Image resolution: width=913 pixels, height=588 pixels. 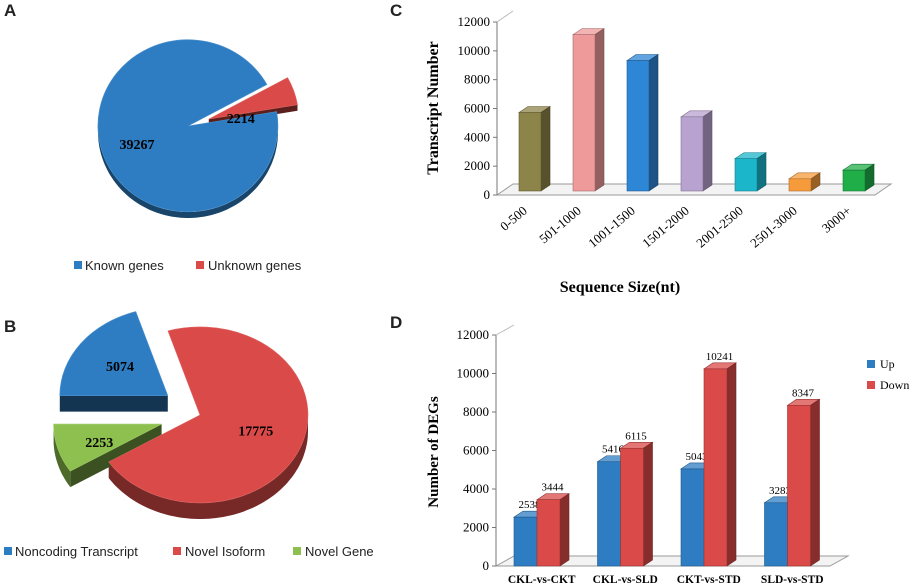 What do you see at coordinates (476, 411) in the screenshot?
I see `chart-d-y-tick-label-4: 8000` at bounding box center [476, 411].